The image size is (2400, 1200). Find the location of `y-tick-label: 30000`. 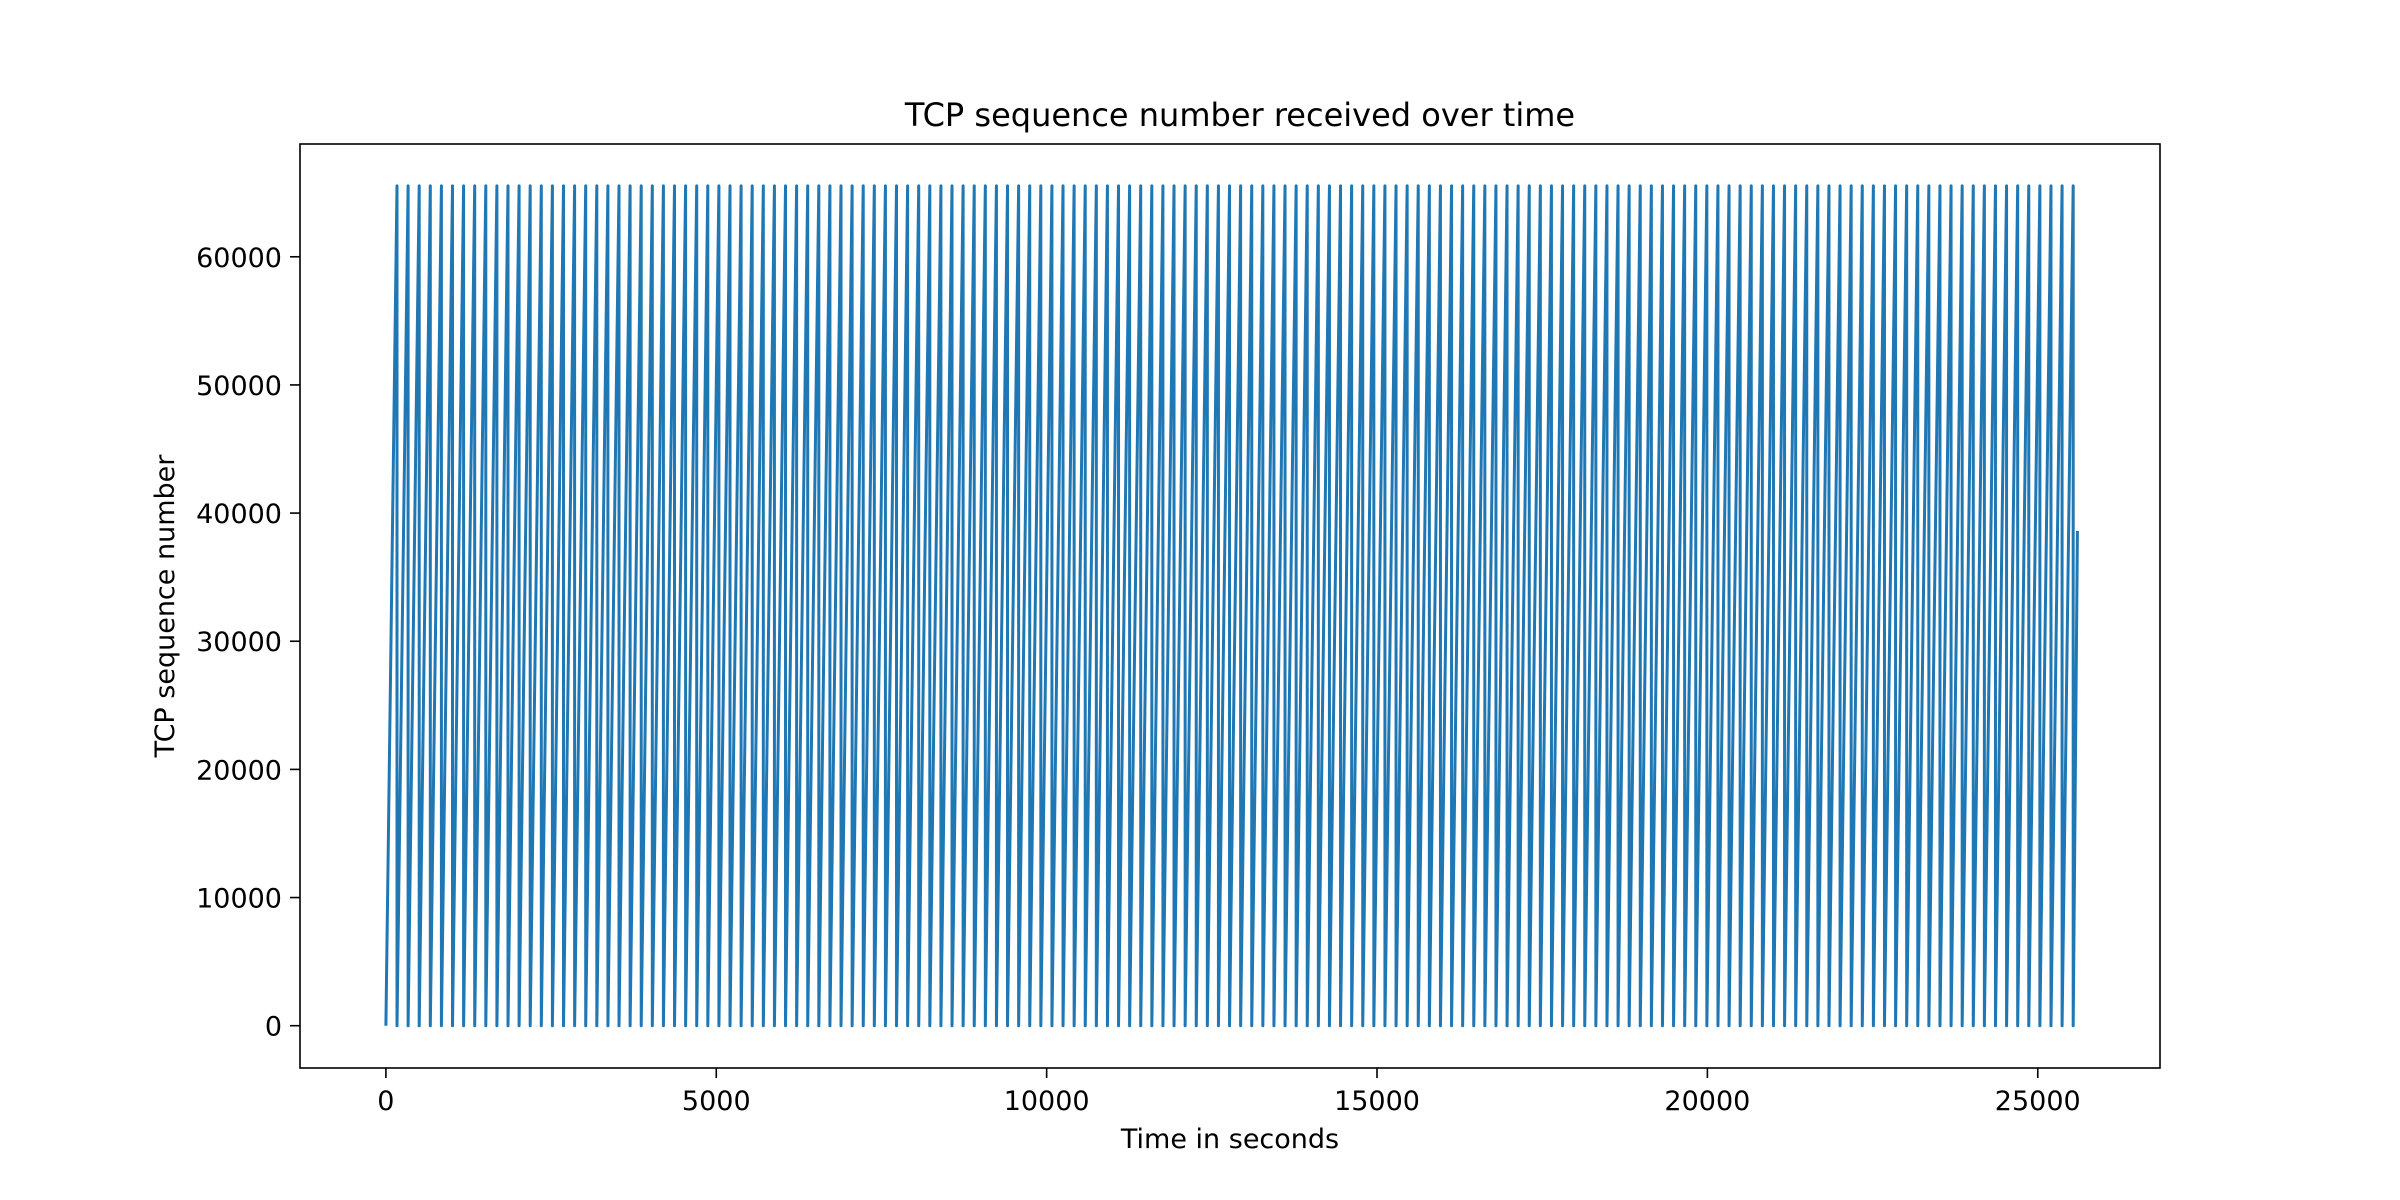

y-tick-label: 30000 is located at coordinates (239, 642).